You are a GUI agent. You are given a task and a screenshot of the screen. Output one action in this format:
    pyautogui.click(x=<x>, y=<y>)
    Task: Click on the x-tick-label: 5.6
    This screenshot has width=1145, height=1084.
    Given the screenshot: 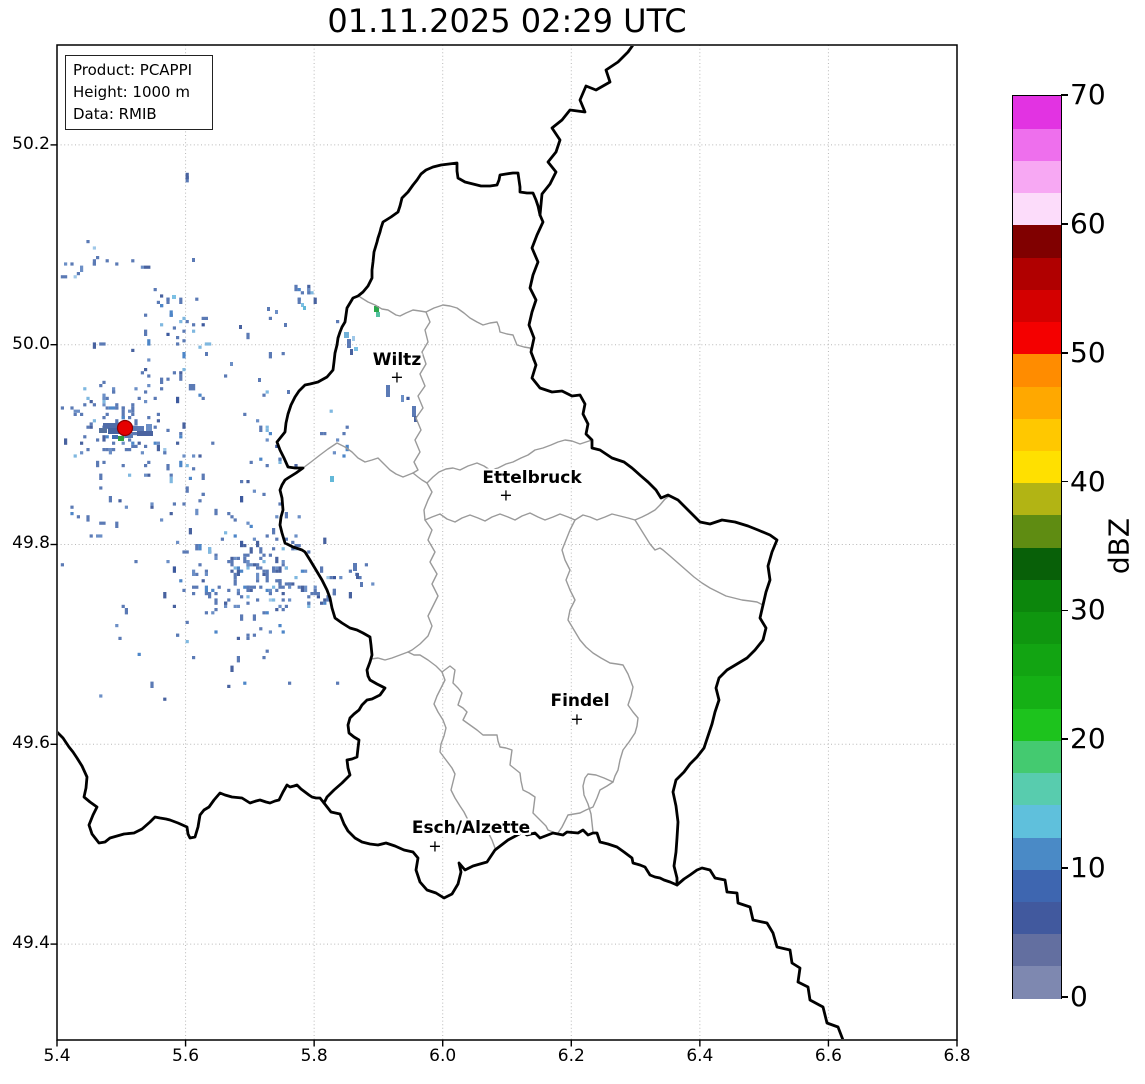 What is the action you would take?
    pyautogui.click(x=186, y=1056)
    